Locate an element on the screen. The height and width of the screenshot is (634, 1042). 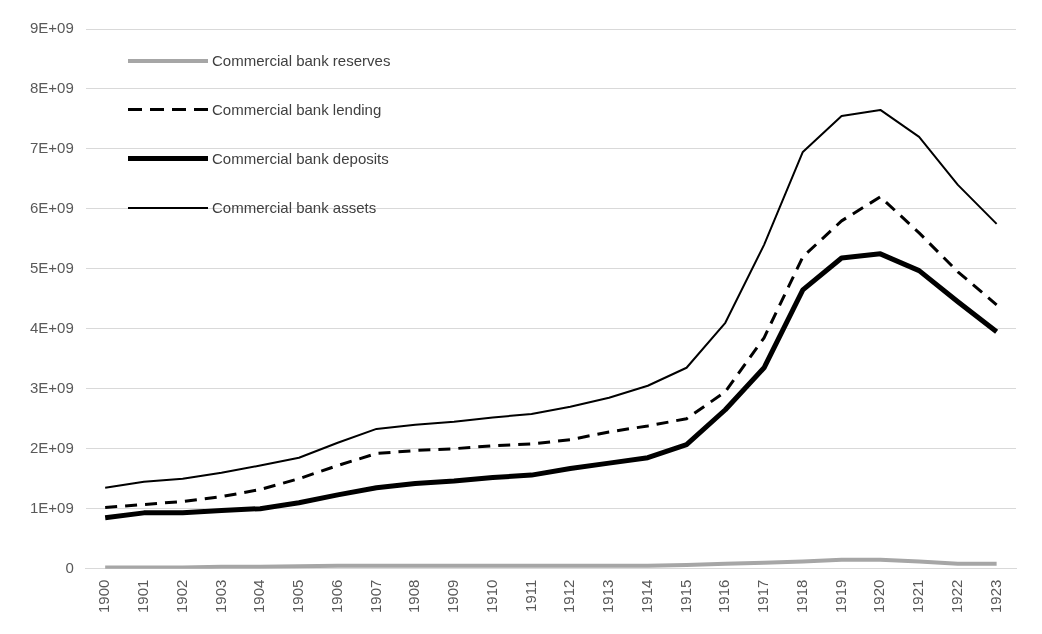
y-tick-label: 0 is located at coordinates (69, 567).